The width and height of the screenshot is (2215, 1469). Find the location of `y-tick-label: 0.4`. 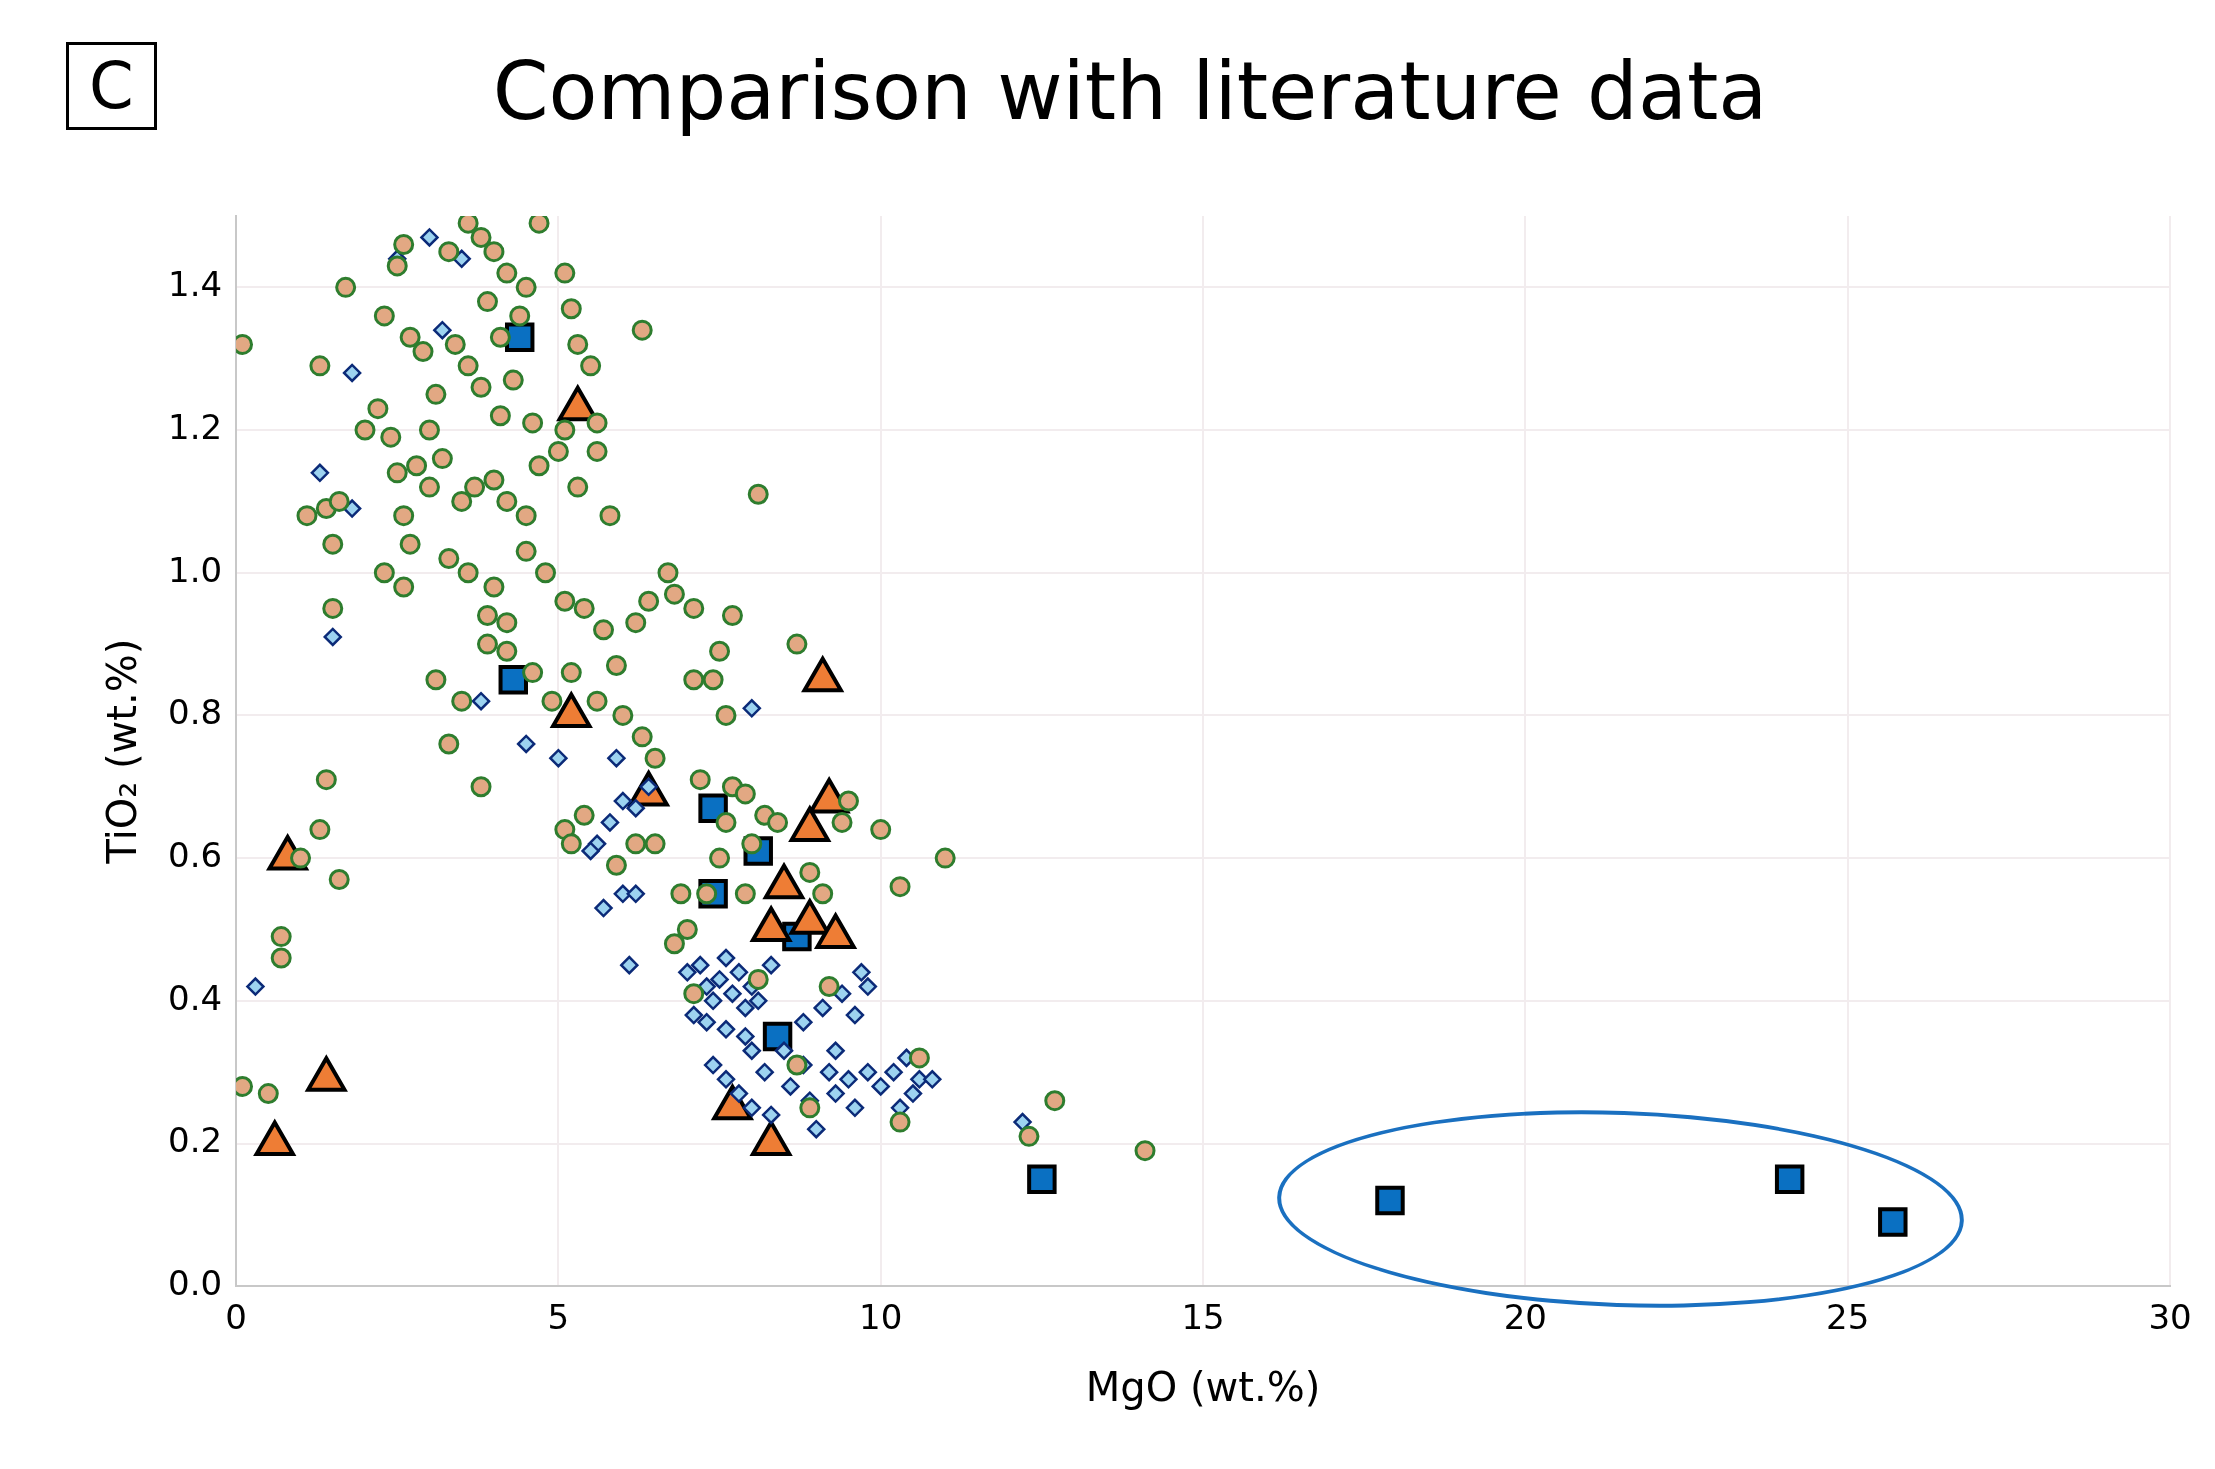

y-tick-label: 0.4 is located at coordinates (195, 997).